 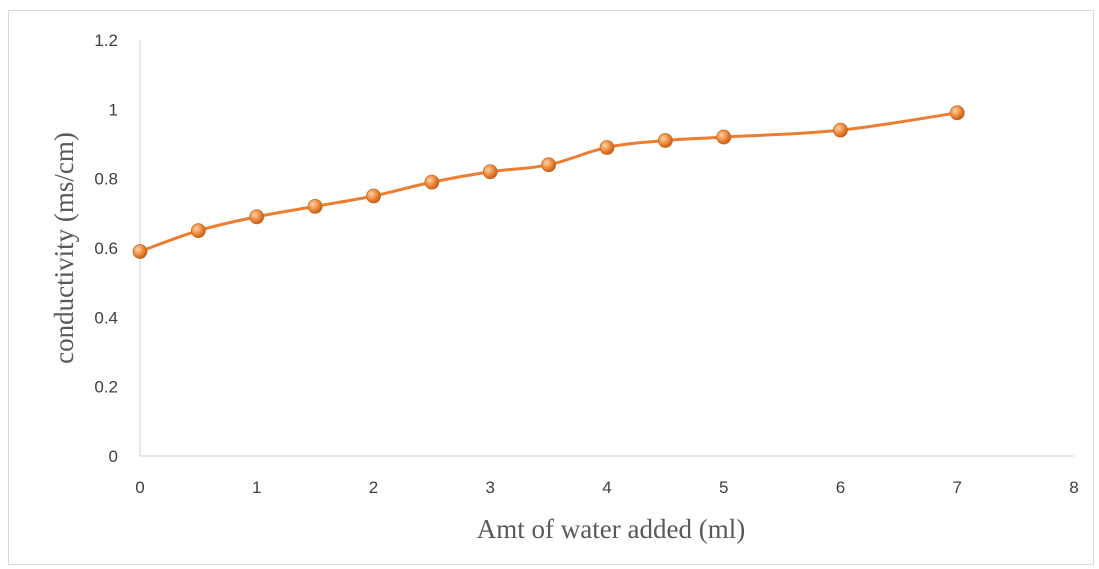 What do you see at coordinates (723, 487) in the screenshot?
I see `x-tick-label: 5` at bounding box center [723, 487].